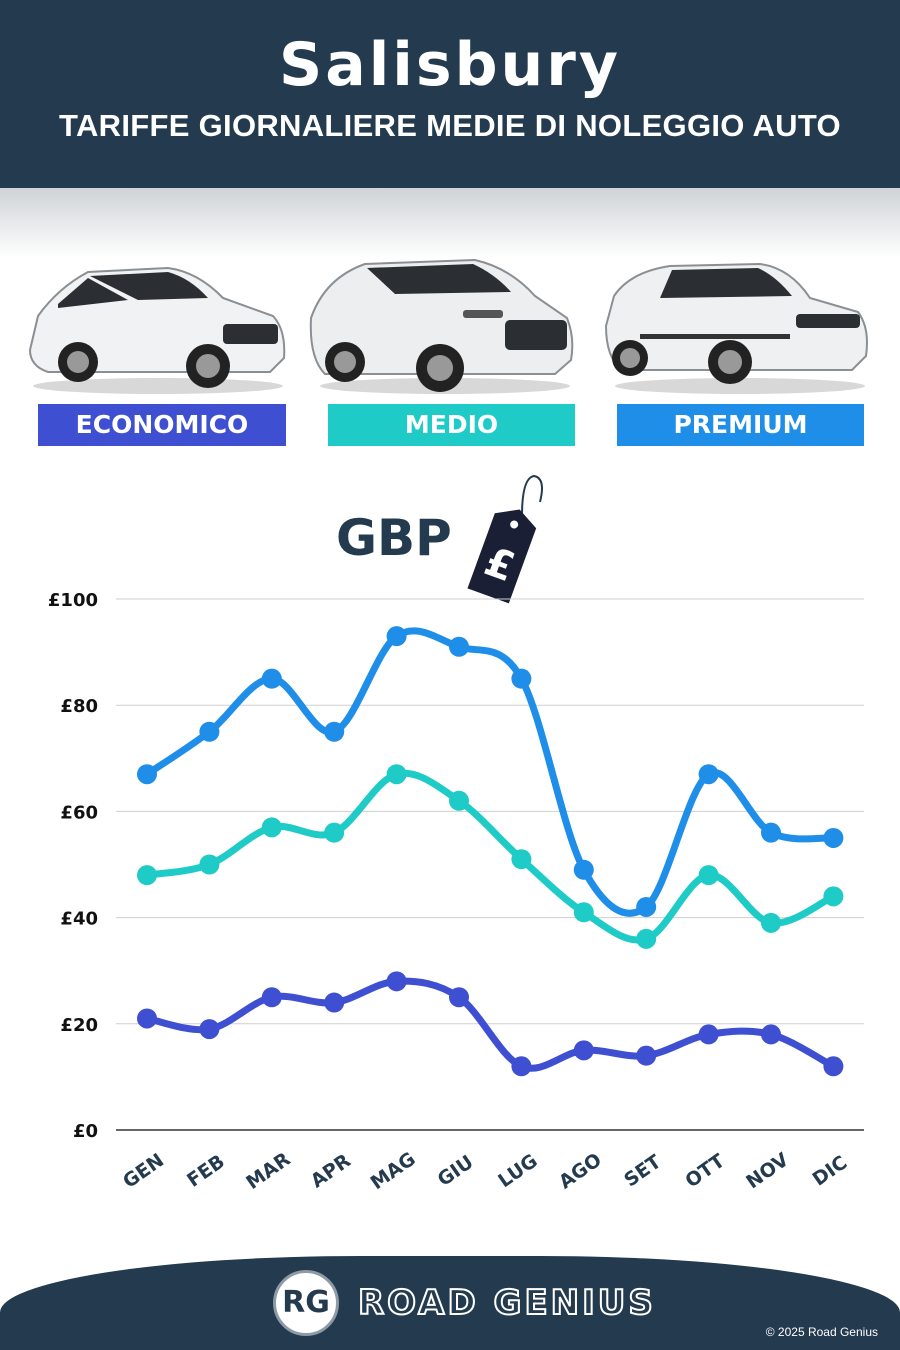  What do you see at coordinates (490, 856) in the screenshot?
I see `series-line-medio` at bounding box center [490, 856].